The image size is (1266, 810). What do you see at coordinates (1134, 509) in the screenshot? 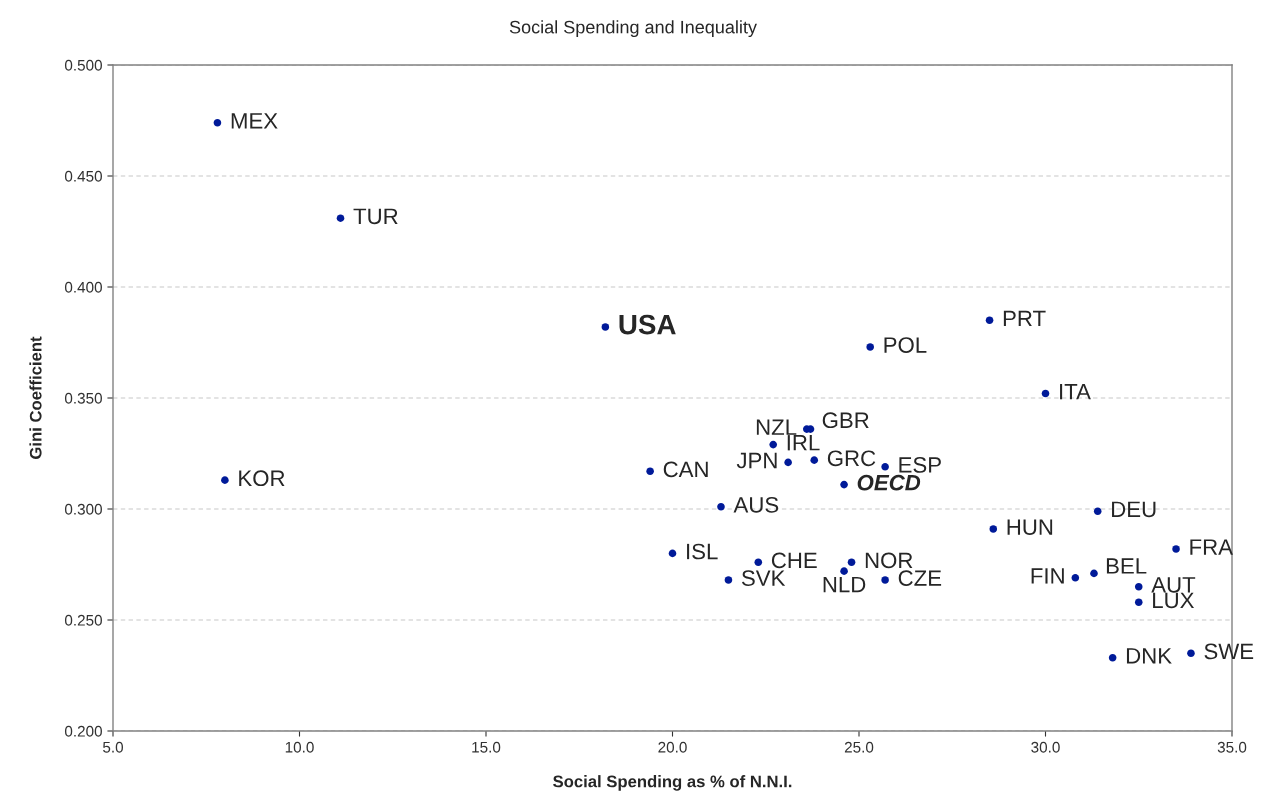
I see `annotation: DEU` at bounding box center [1134, 509].